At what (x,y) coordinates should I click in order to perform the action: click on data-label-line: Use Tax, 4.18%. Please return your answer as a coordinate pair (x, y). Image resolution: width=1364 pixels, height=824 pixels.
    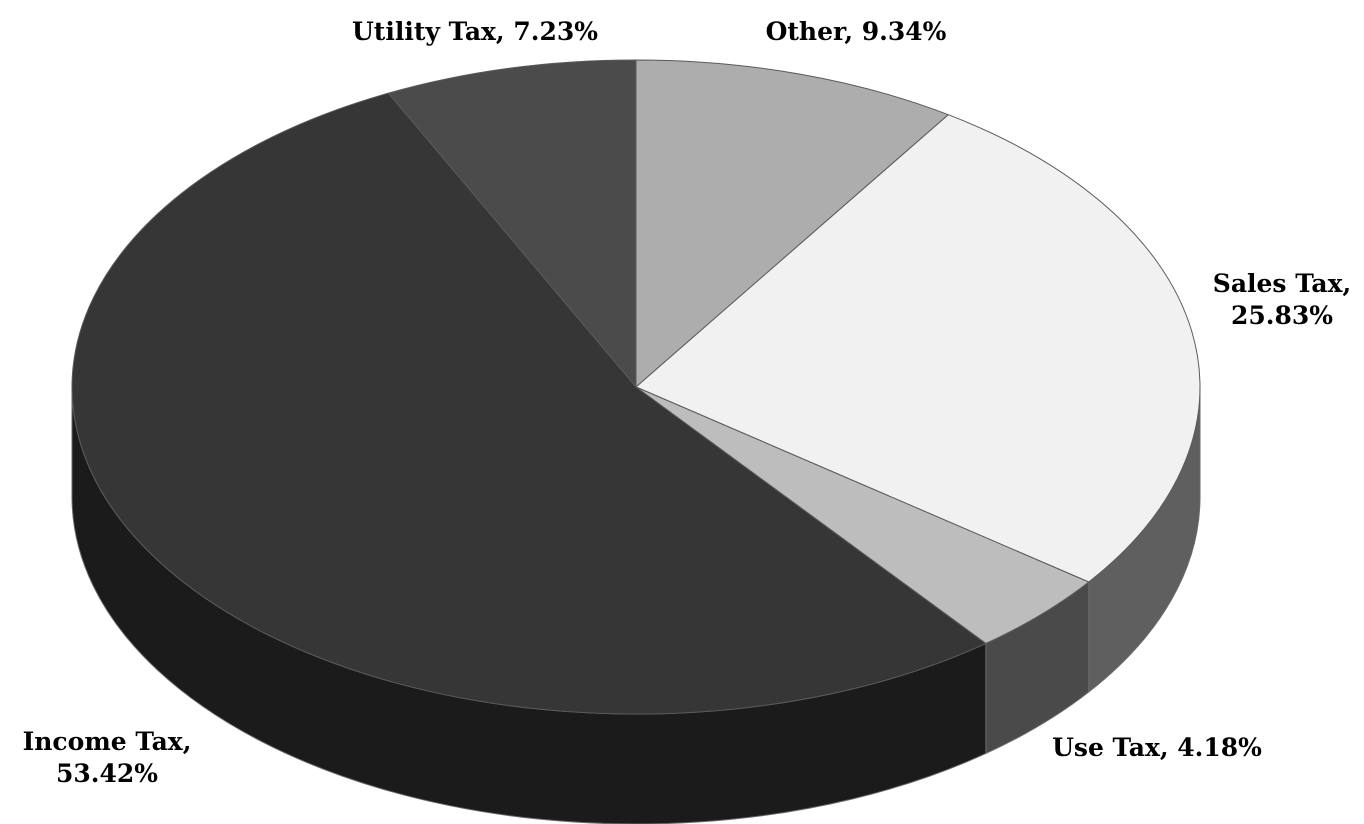
    Looking at the image, I should click on (1157, 747).